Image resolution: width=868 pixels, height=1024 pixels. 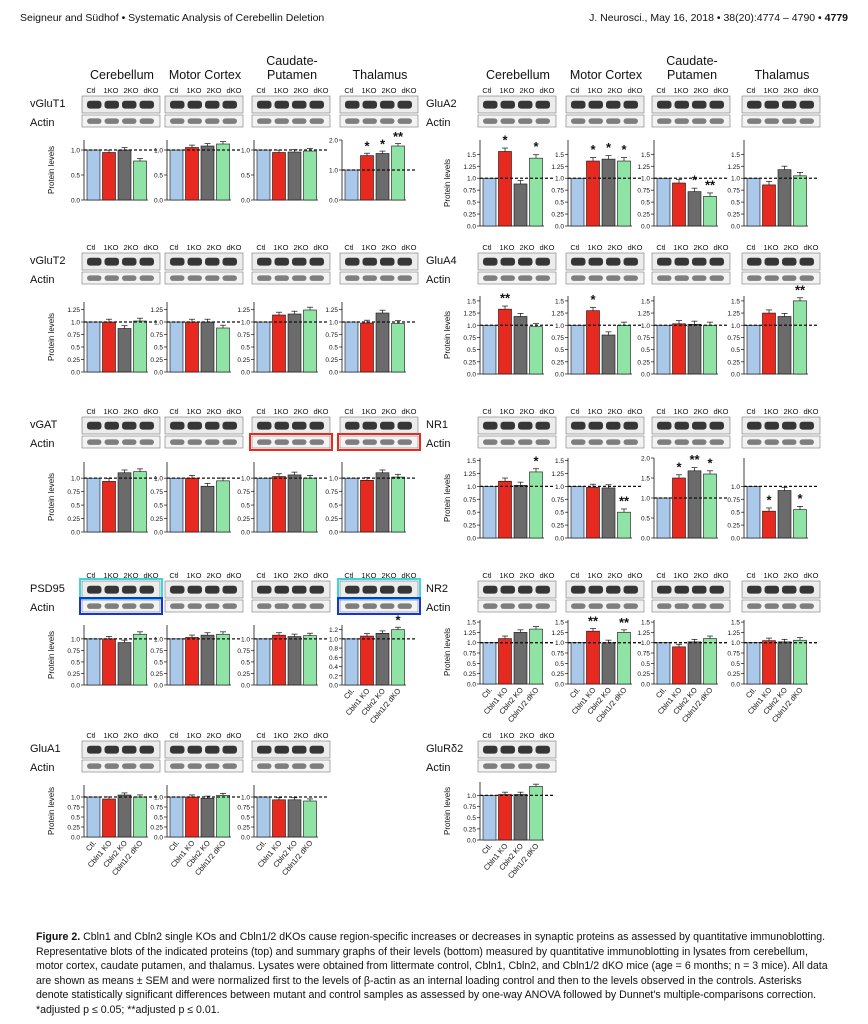 What do you see at coordinates (47, 104) in the screenshot?
I see `protein-label: vGluT1` at bounding box center [47, 104].